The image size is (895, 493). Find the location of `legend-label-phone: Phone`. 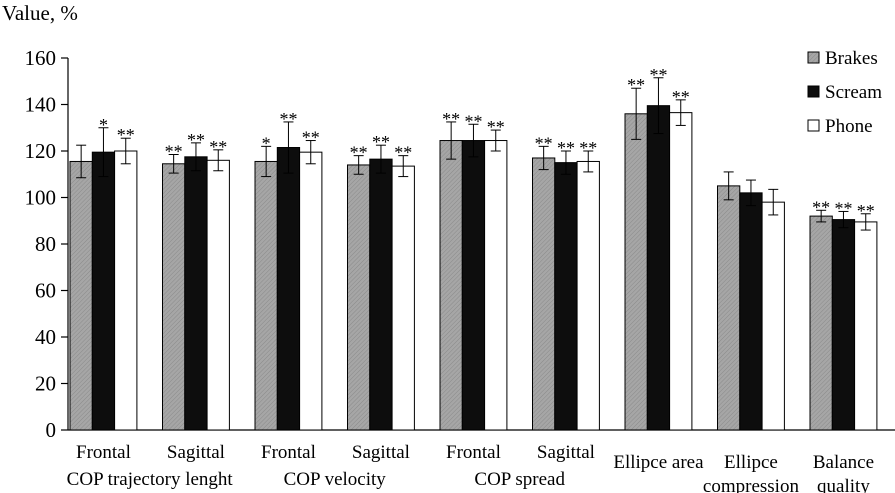

legend-label-phone: Phone is located at coordinates (849, 126).